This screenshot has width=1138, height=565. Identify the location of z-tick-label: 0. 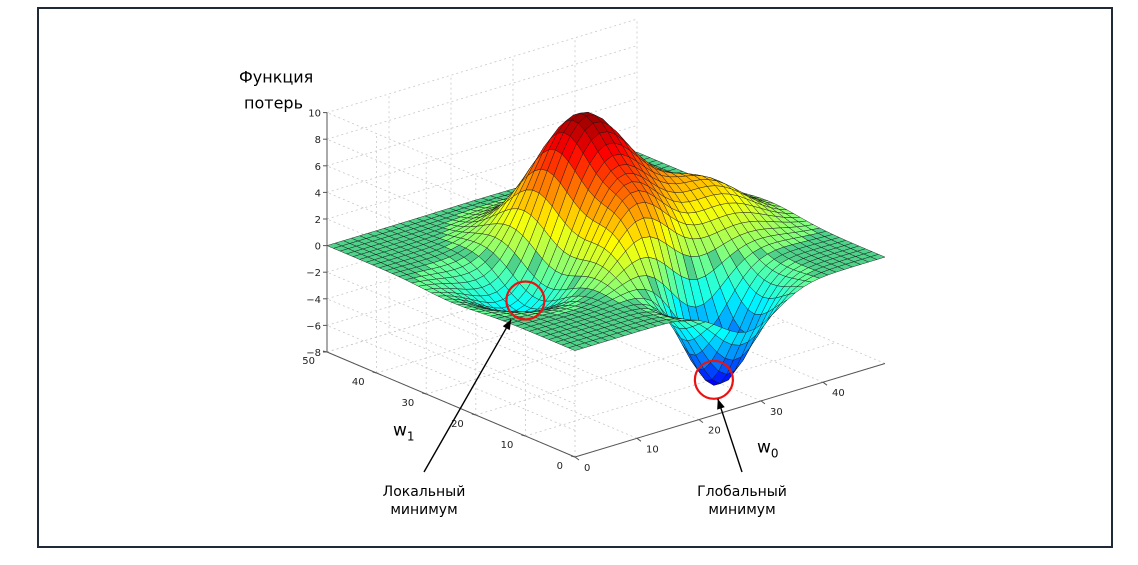
(318, 247).